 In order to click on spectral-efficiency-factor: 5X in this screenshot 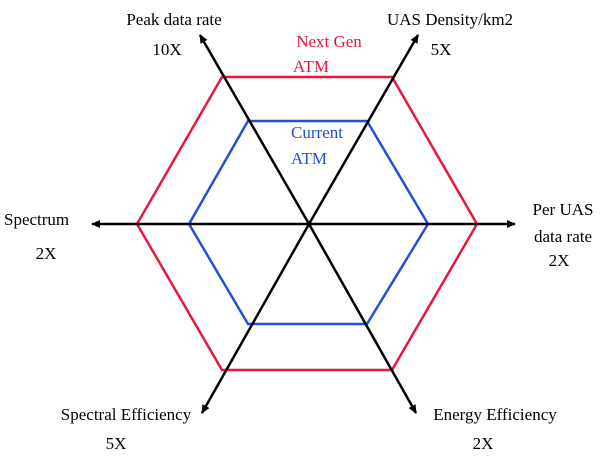, I will do `click(116, 443)`.